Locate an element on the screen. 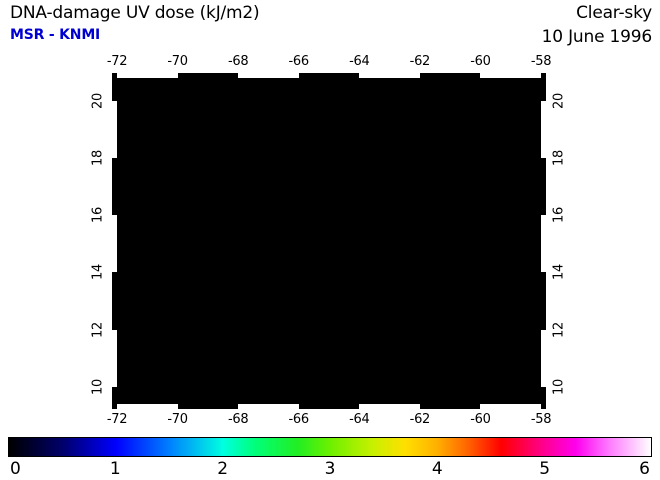 This screenshot has height=480, width=660. x-tick-top--62: -62 is located at coordinates (420, 61).